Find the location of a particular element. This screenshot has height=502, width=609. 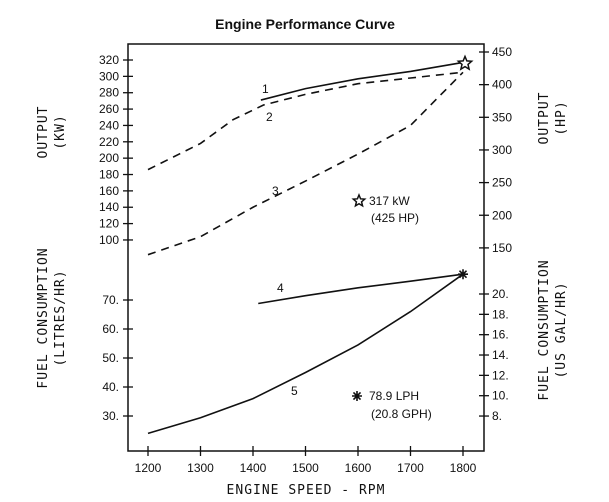

curve-label-5: 5 is located at coordinates (294, 391).